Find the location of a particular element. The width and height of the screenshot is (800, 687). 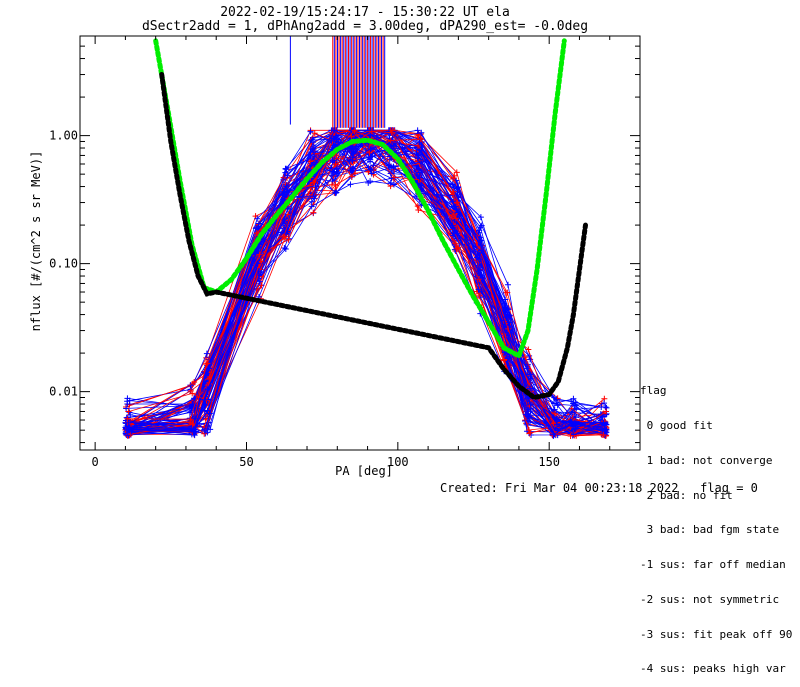

flag-legend-entry: 2 bad: no fit is located at coordinates (686, 495).